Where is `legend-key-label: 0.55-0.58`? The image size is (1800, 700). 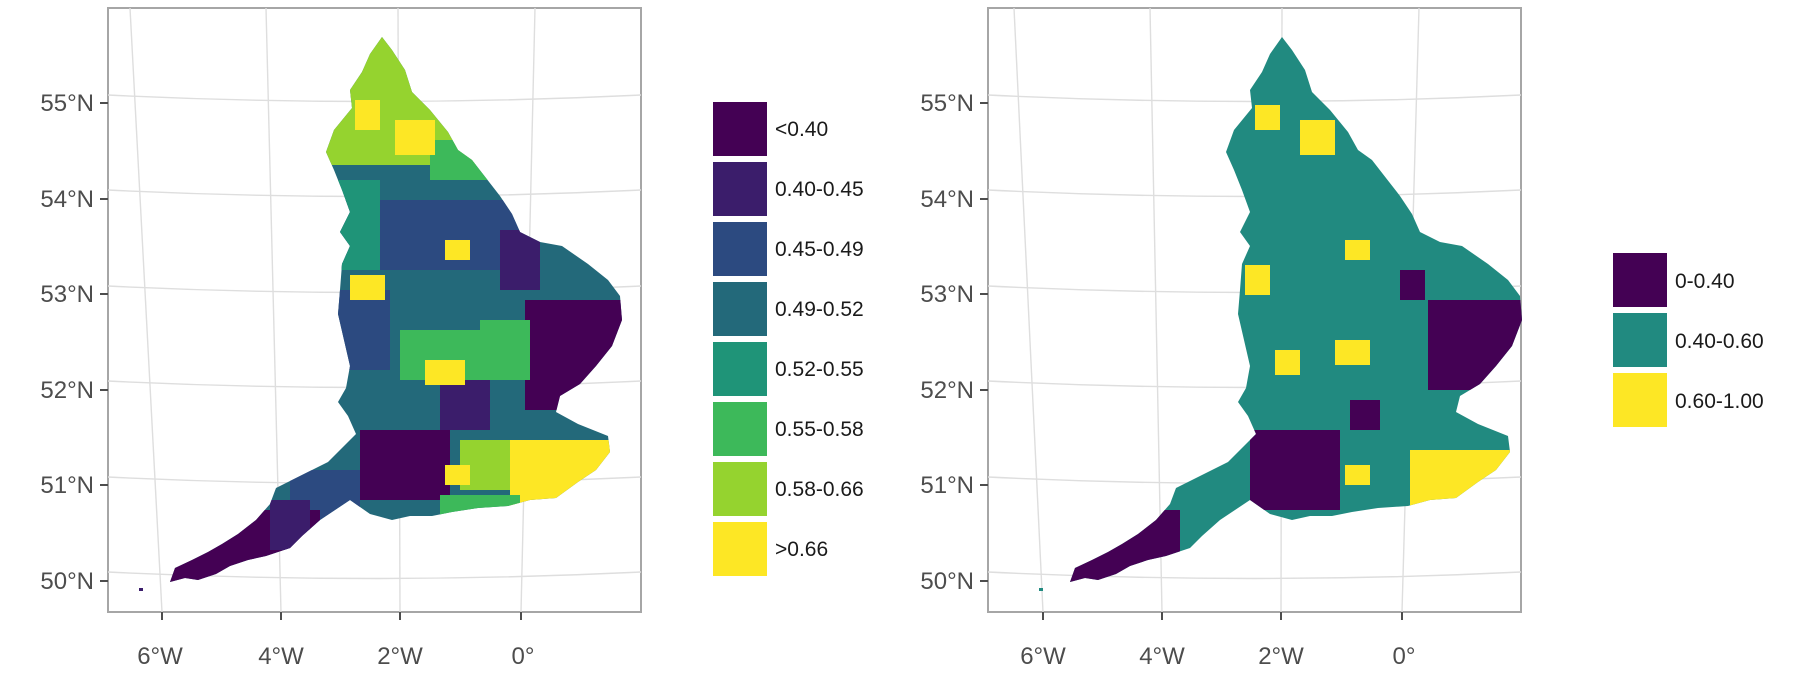
legend-key-label: 0.55-0.58 is located at coordinates (819, 429).